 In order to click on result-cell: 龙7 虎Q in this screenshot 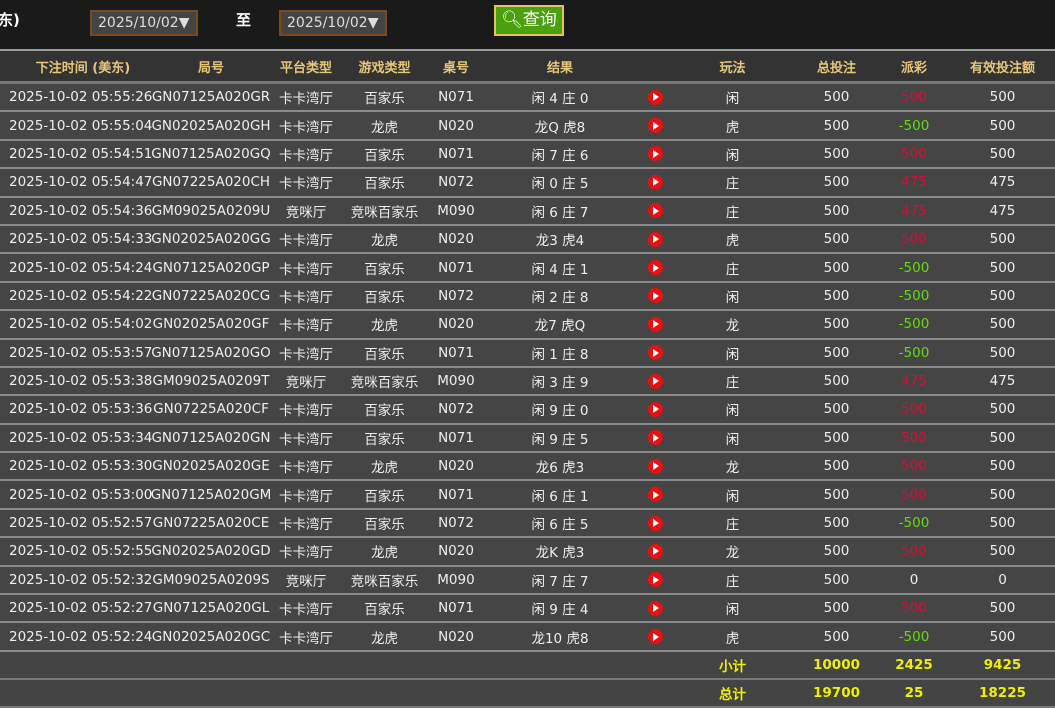, I will do `click(560, 325)`.